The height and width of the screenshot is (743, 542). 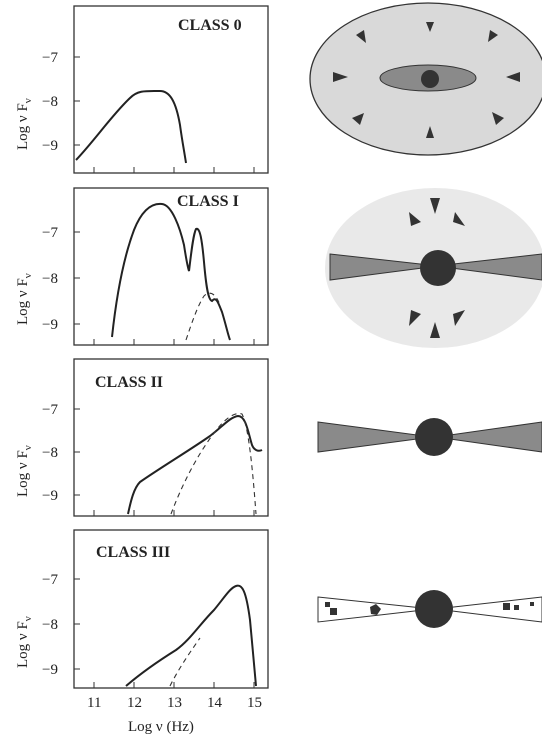 What do you see at coordinates (94, 703) in the screenshot?
I see `x-tick-label: 11` at bounding box center [94, 703].